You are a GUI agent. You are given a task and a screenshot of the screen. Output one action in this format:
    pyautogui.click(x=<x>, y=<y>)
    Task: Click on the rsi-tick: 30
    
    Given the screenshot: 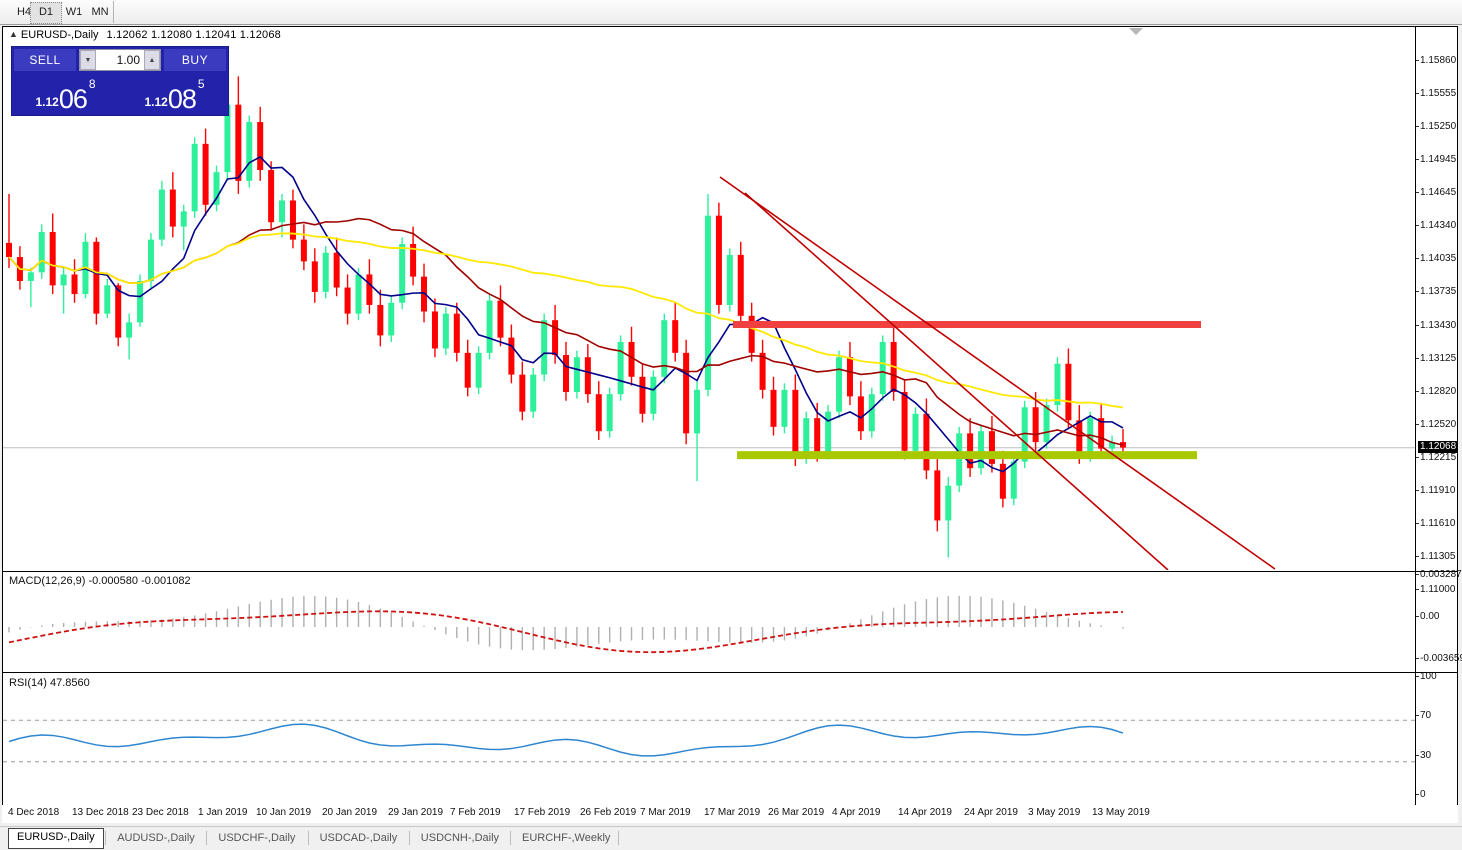 What is the action you would take?
    pyautogui.click(x=1423, y=755)
    